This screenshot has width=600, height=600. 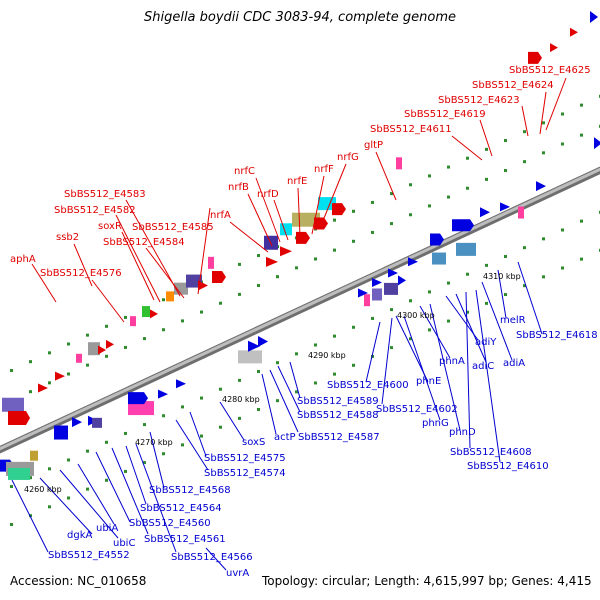 I want to click on gene-label: SbBS512_E4583, so click(x=105, y=194).